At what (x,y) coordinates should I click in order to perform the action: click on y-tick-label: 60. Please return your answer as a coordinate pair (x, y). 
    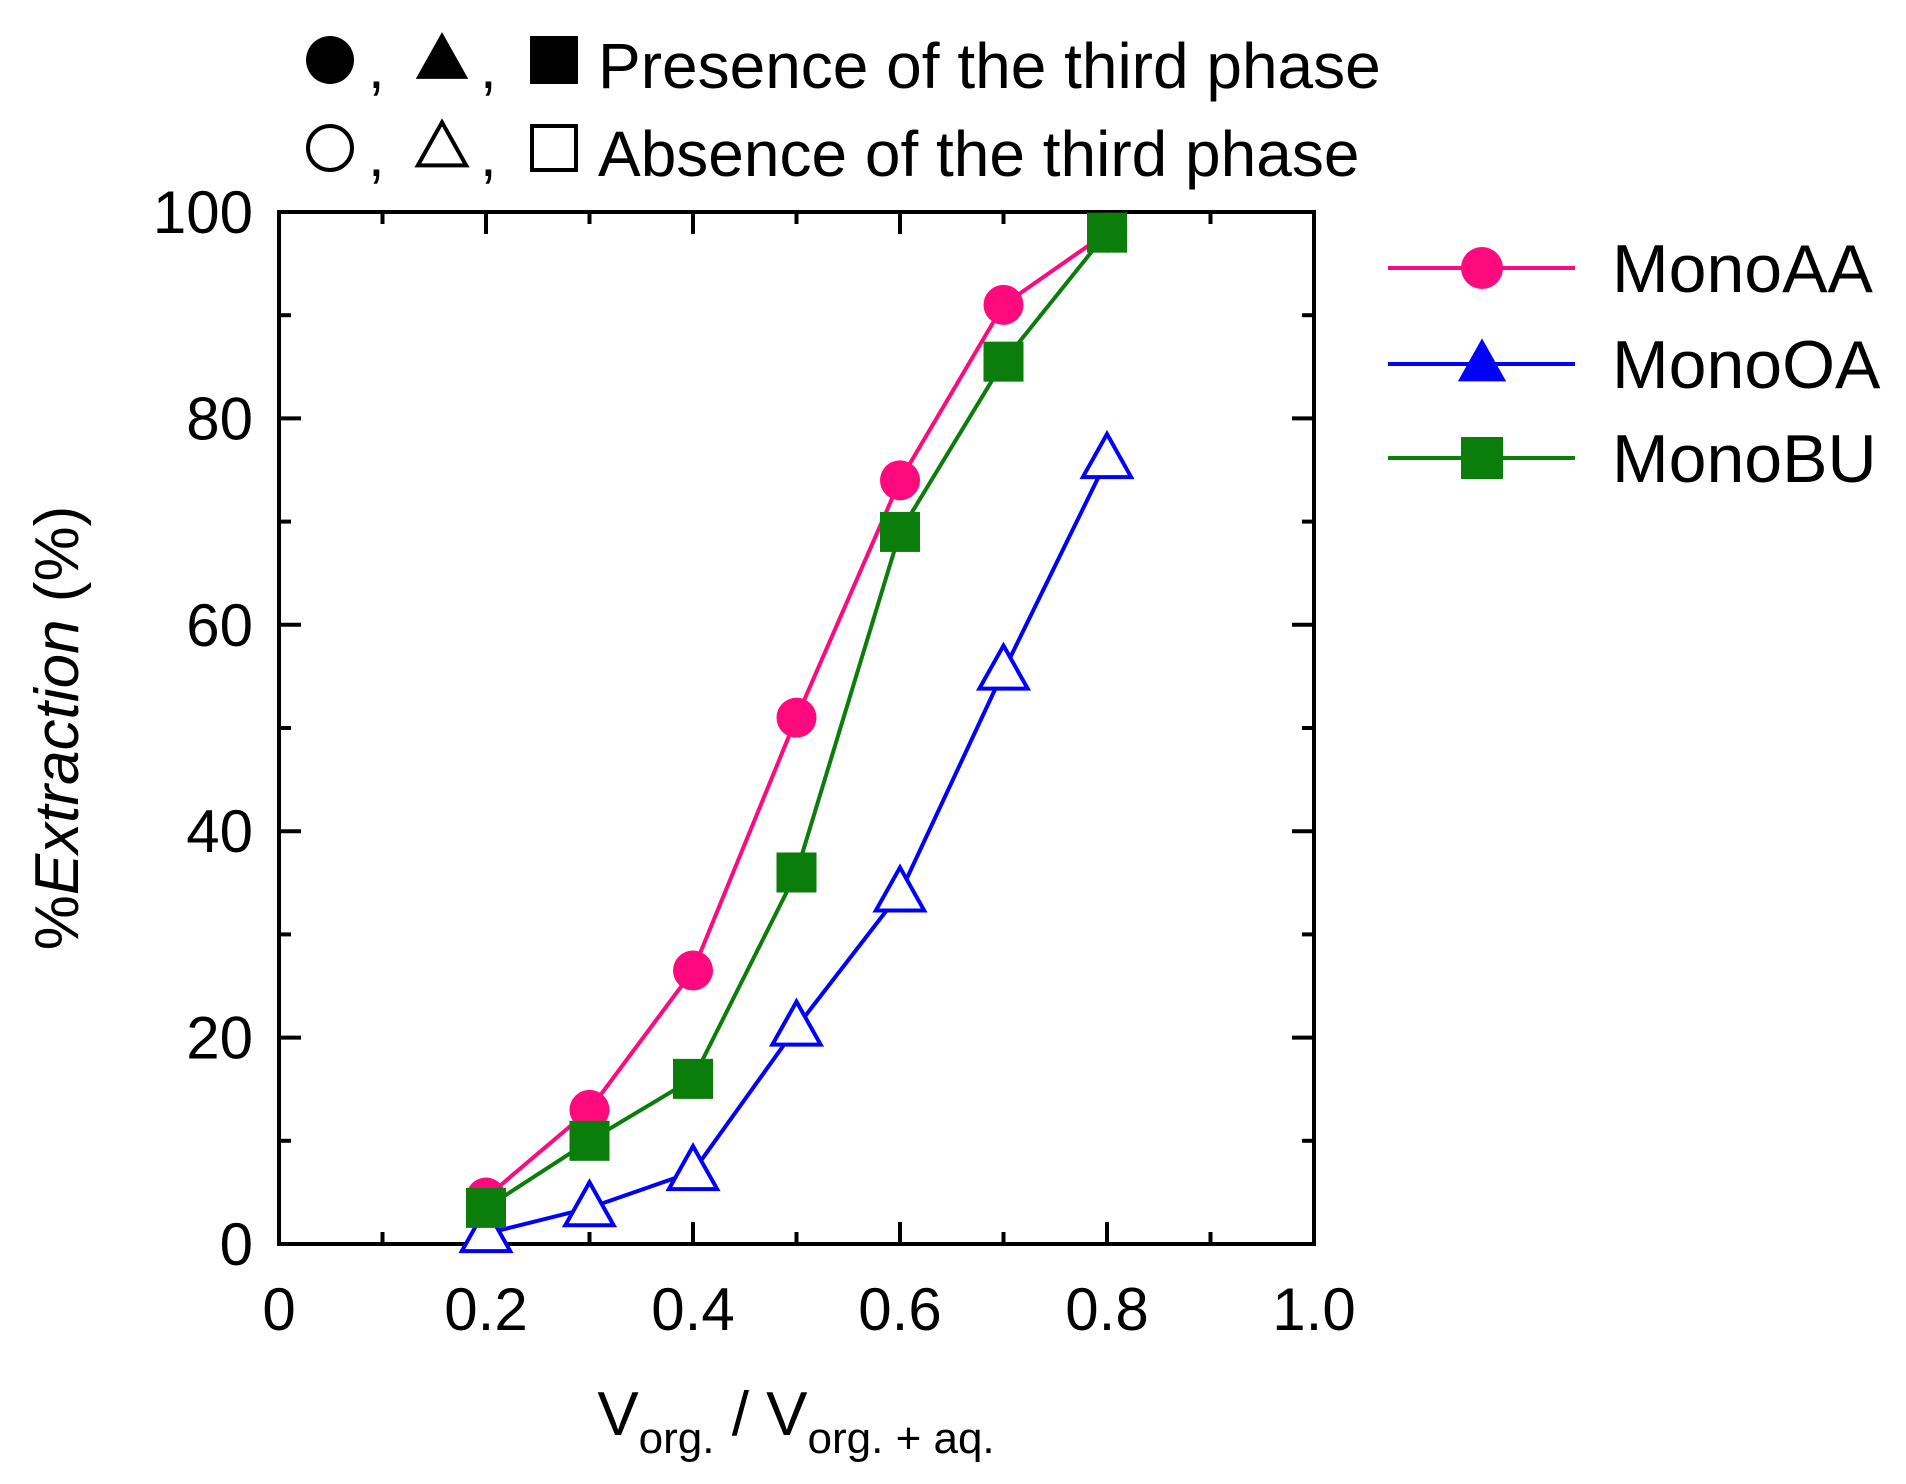
    Looking at the image, I should click on (219, 625).